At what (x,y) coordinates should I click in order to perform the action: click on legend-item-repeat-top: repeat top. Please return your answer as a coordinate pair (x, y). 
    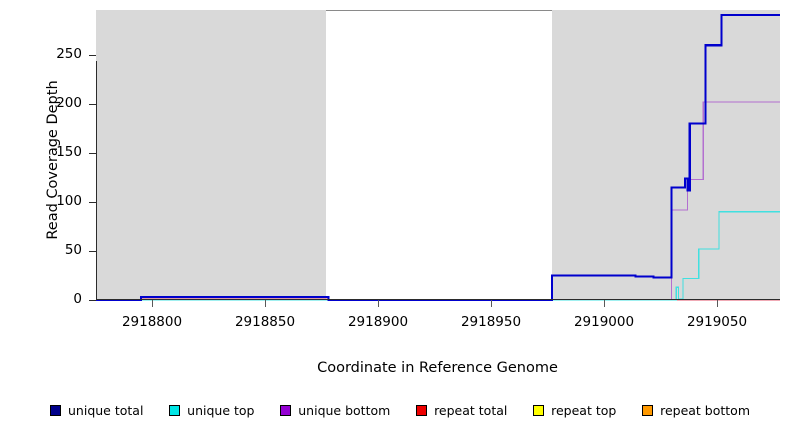
    Looking at the image, I should click on (574, 410).